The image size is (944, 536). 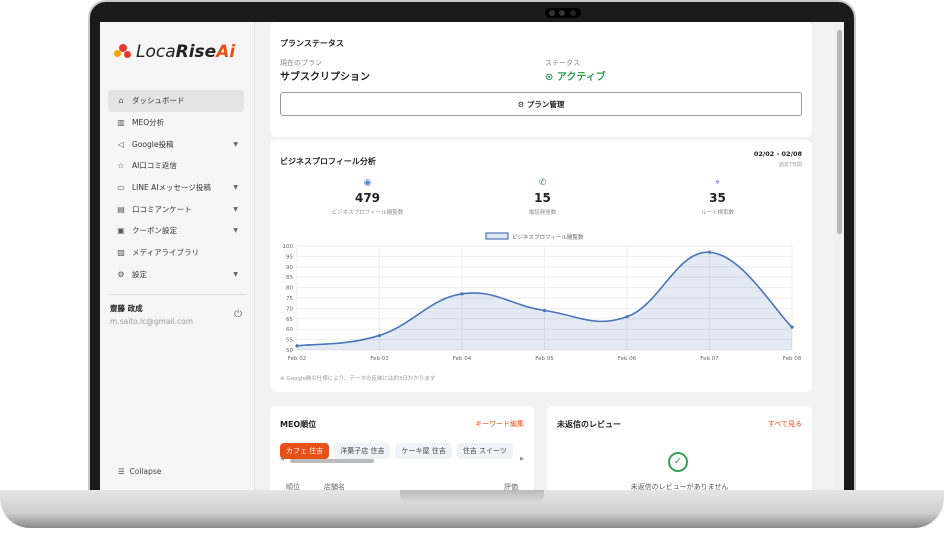 I want to click on status-badge: ⊙ アクティブ, so click(x=575, y=77).